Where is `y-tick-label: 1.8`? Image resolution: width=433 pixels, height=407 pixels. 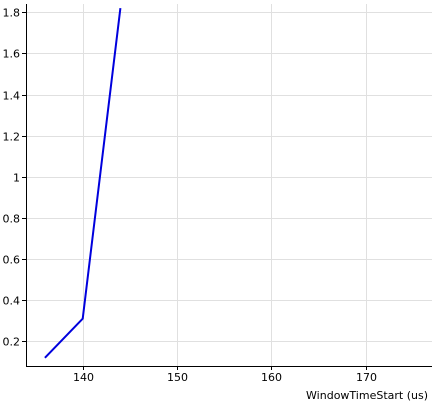 y-tick-label: 1.8 is located at coordinates (12, 13).